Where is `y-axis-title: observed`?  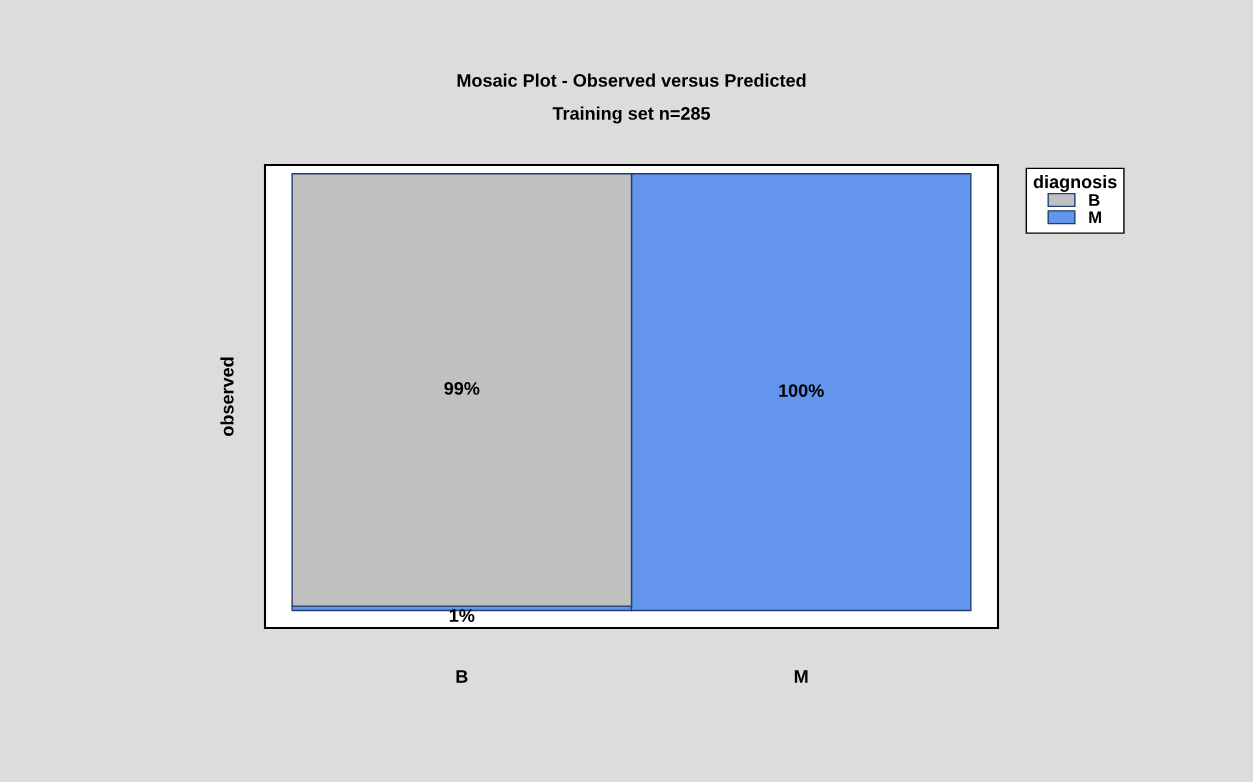
y-axis-title: observed is located at coordinates (227, 396).